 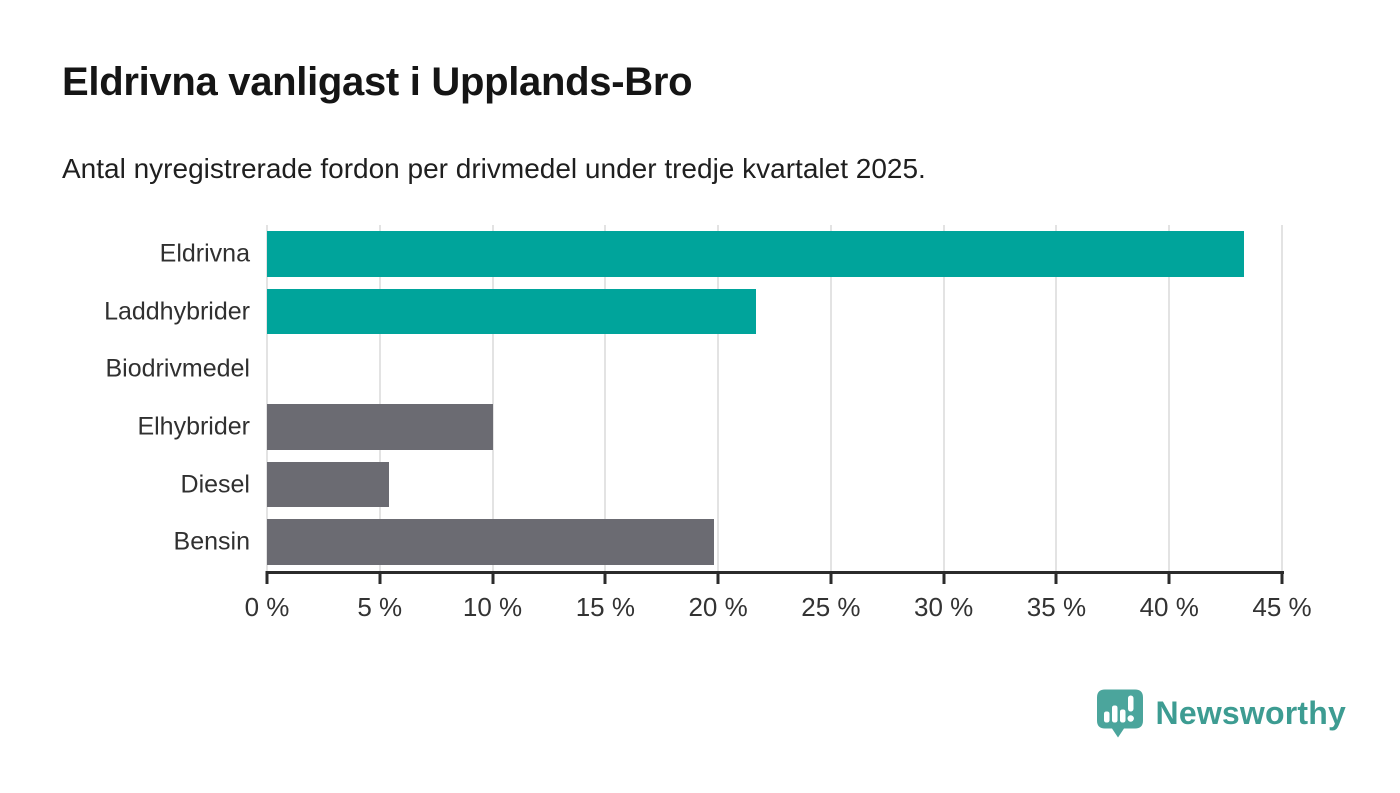 What do you see at coordinates (1169, 607) in the screenshot?
I see `x-tick-label: 40 %` at bounding box center [1169, 607].